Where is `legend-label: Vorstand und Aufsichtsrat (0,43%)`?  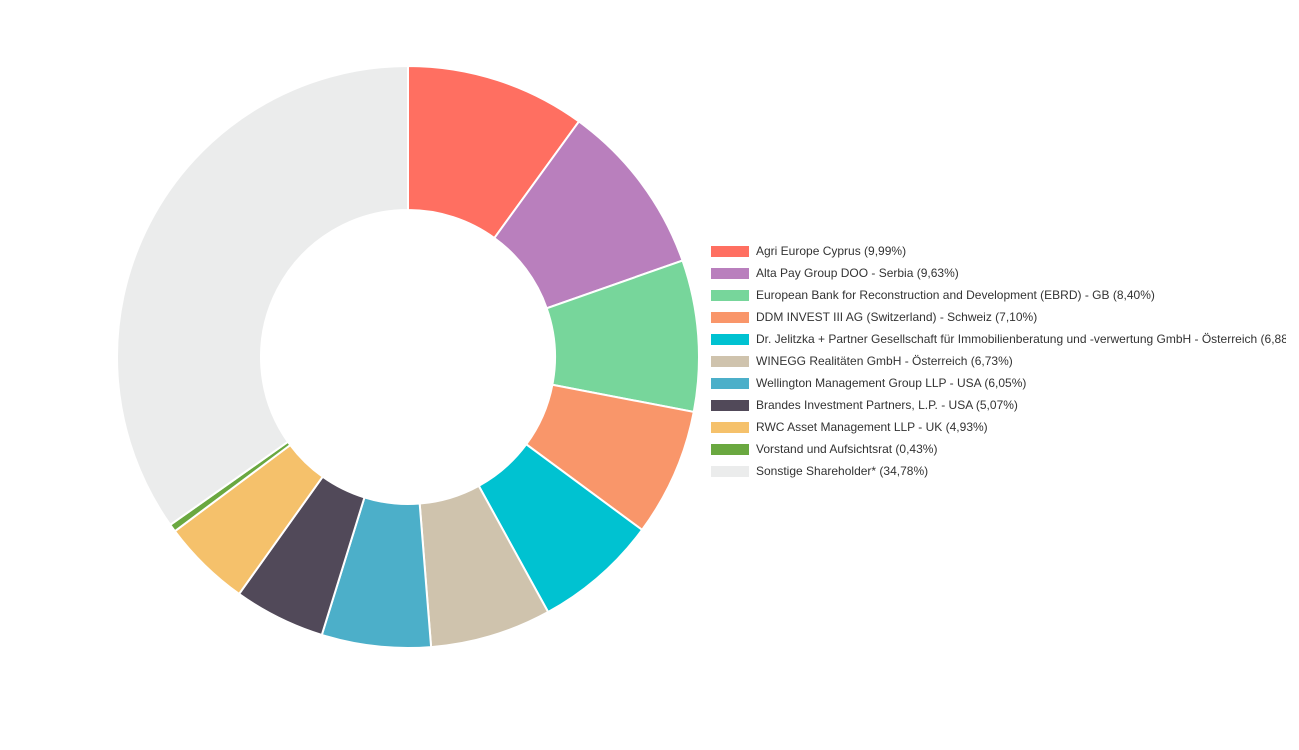
legend-label: Vorstand und Aufsichtsrat (0,43%) is located at coordinates (847, 449).